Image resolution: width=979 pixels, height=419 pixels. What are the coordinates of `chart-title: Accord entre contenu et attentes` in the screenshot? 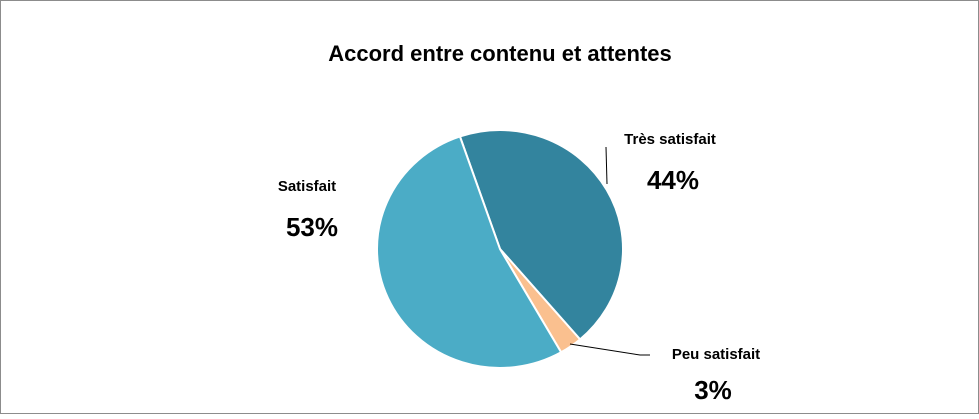 It's located at (500, 53).